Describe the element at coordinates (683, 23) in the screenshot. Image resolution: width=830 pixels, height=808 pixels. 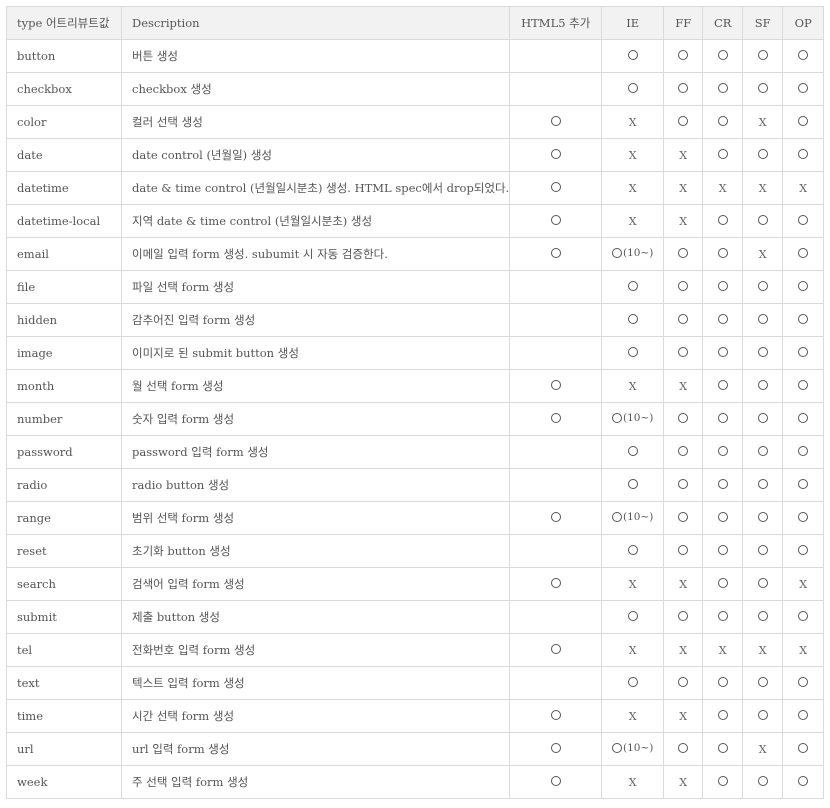
I see `header-ff: FF` at that location.